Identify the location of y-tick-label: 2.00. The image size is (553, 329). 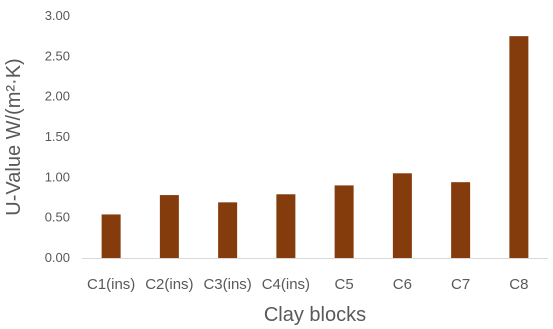
(57, 96).